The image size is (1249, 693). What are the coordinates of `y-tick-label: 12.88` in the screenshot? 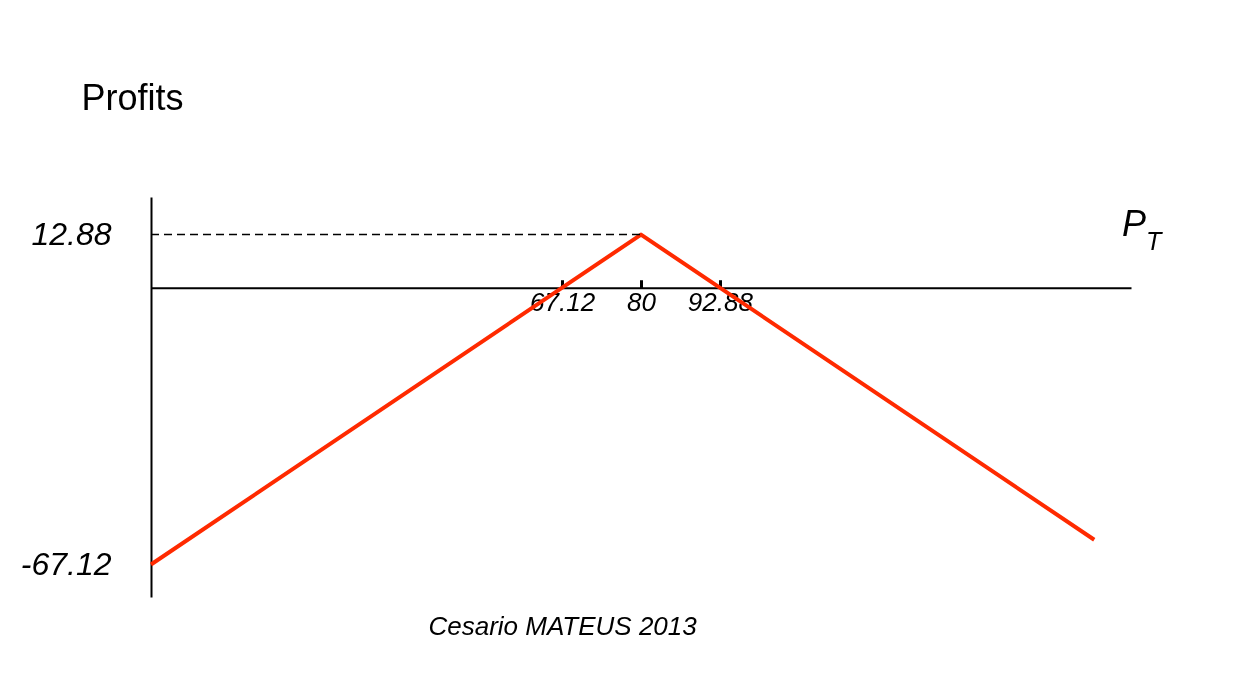 It's located at (71, 234).